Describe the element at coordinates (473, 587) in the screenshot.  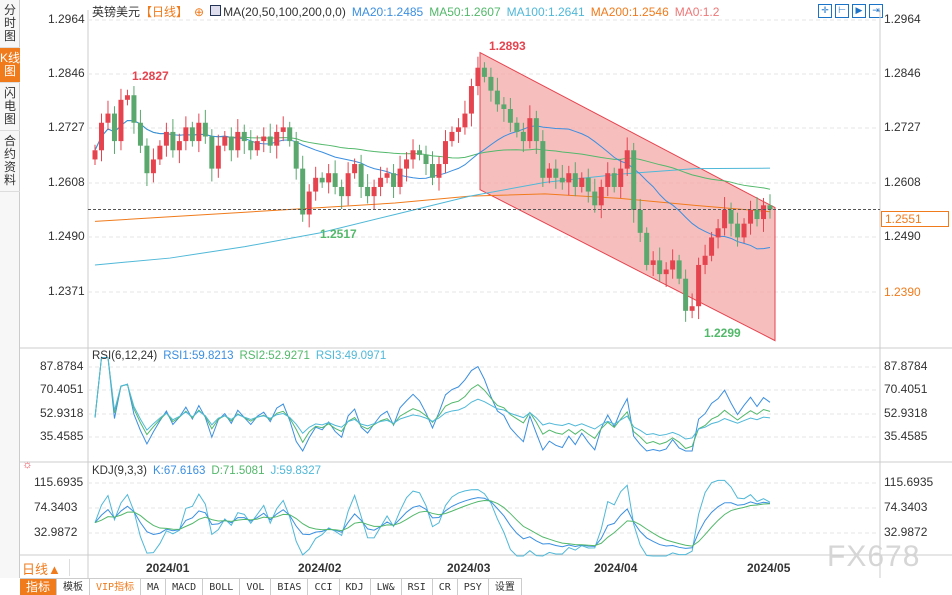
I see `indicator-tab-13: PSY` at that location.